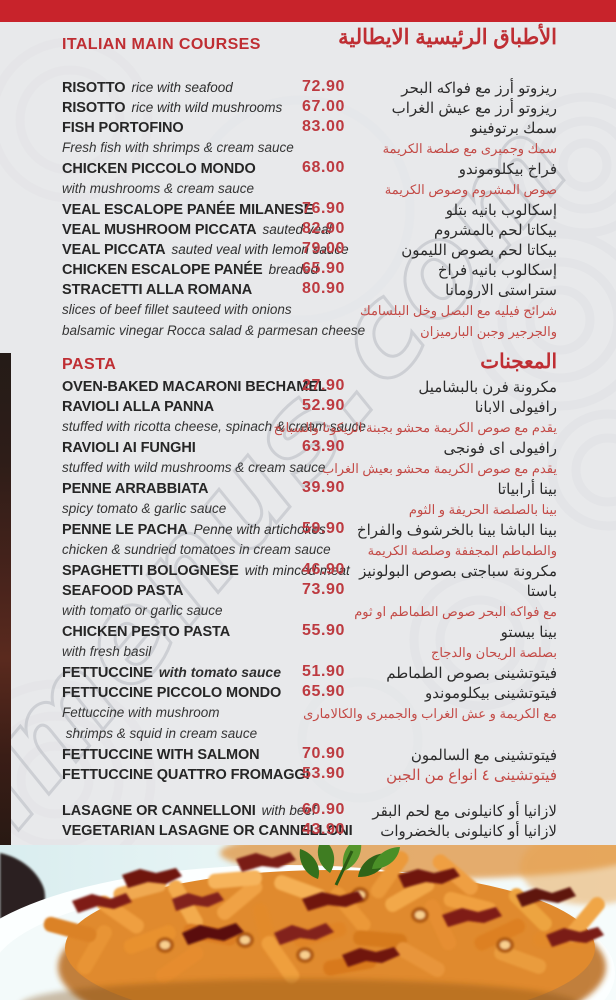 The width and height of the screenshot is (616, 1000). Describe the element at coordinates (468, 831) in the screenshot. I see `item-name-arabic: لازانيا أو كانيلونى بالخضروات` at that location.